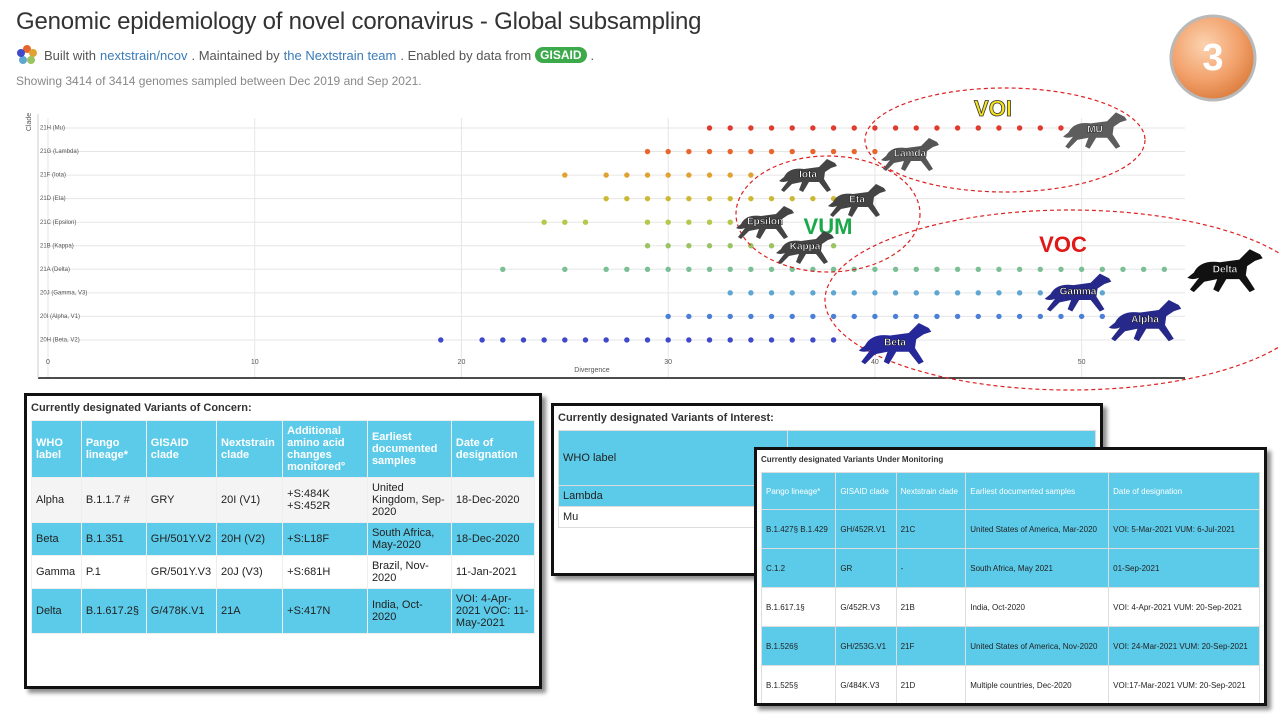  What do you see at coordinates (1082, 362) in the screenshot?
I see `x-tick-label: 50` at bounding box center [1082, 362].